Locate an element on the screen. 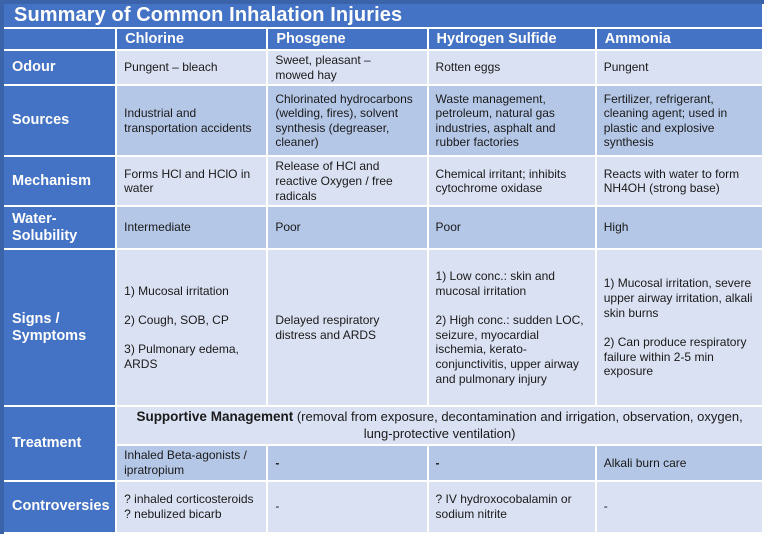  cell-treatment-ammonia: Alkali burn care is located at coordinates (679, 463).